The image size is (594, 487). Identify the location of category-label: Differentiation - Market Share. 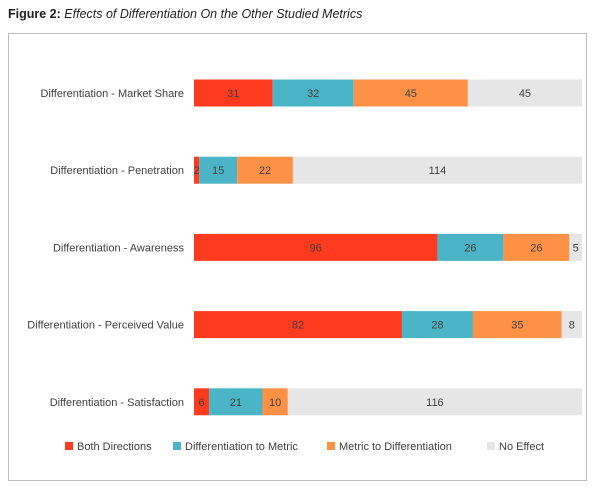
(112, 94).